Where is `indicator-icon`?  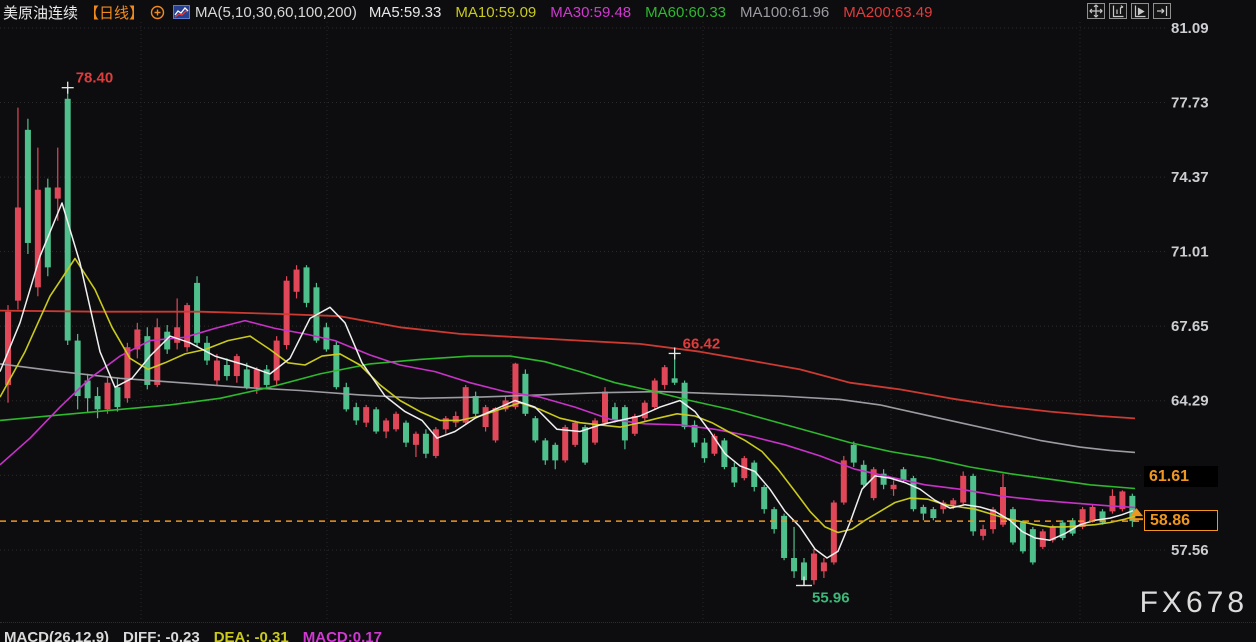
indicator-icon is located at coordinates (182, 12).